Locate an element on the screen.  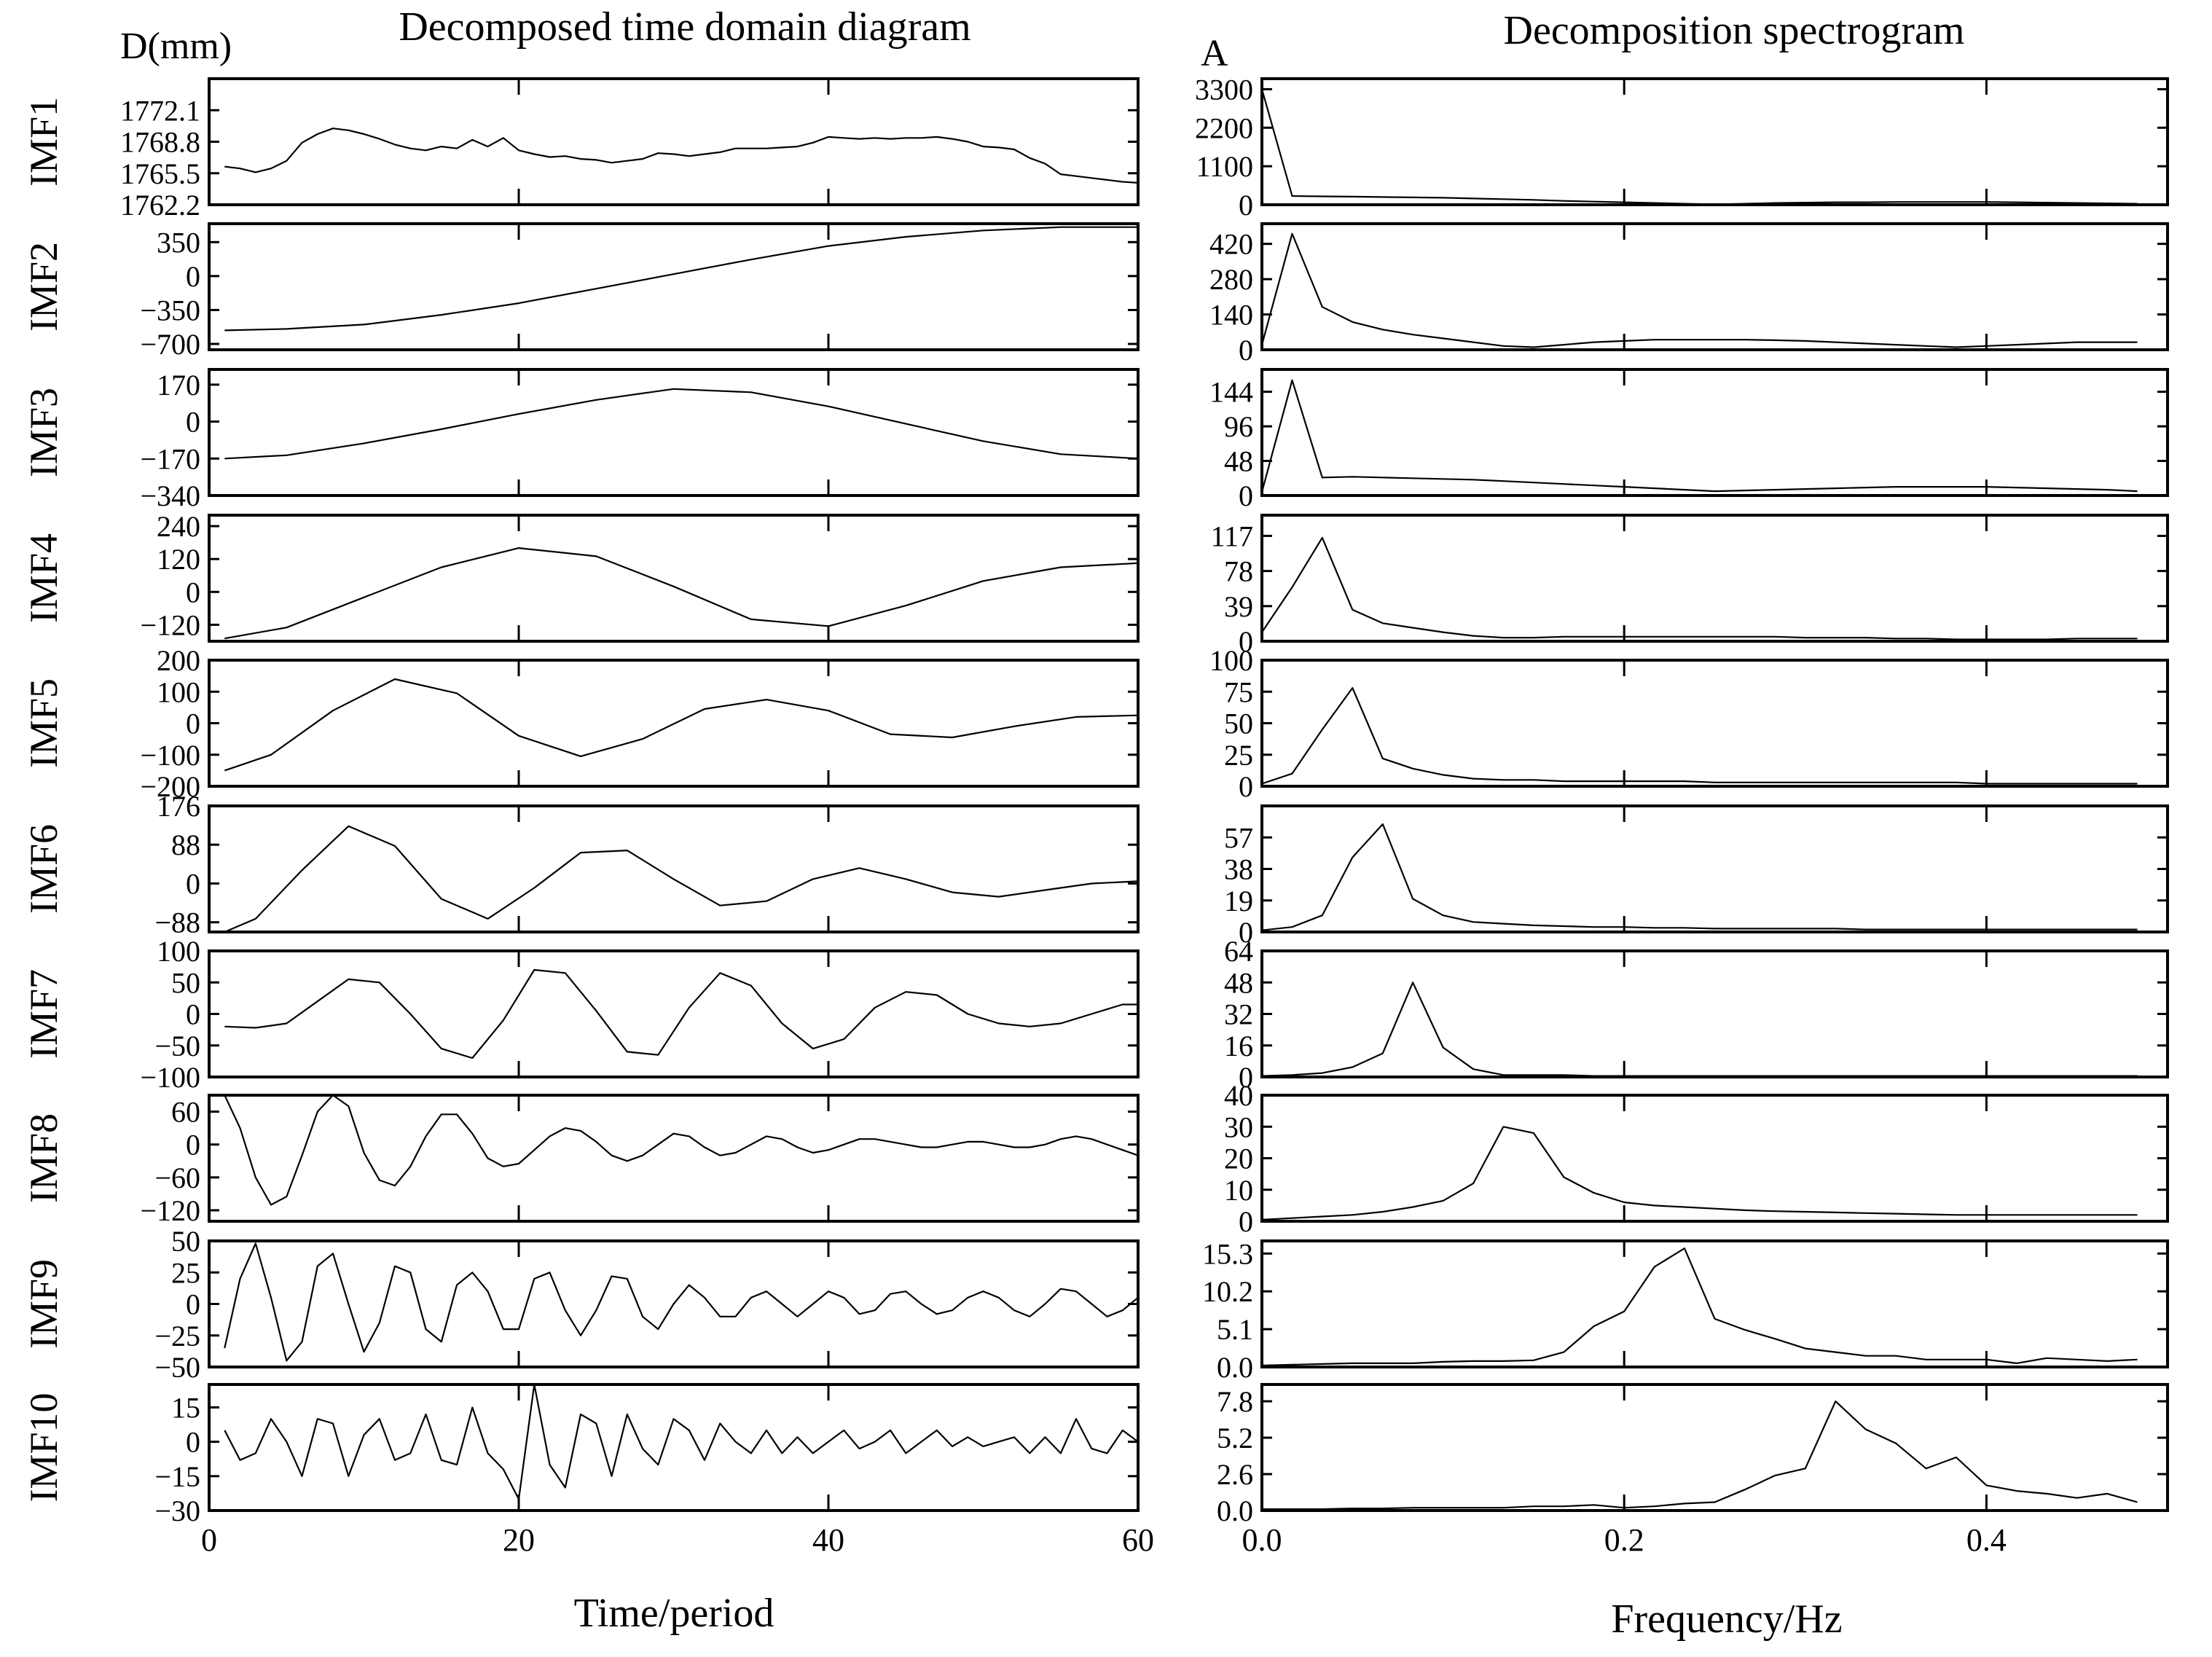
time-xtick-label-2: 40 is located at coordinates (828, 1540).